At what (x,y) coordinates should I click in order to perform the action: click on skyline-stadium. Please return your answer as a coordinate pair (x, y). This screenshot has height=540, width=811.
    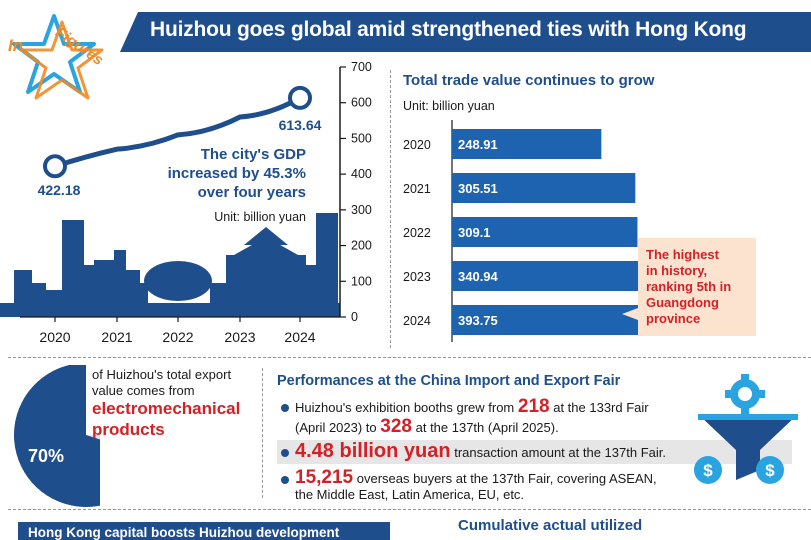
    Looking at the image, I should click on (178, 281).